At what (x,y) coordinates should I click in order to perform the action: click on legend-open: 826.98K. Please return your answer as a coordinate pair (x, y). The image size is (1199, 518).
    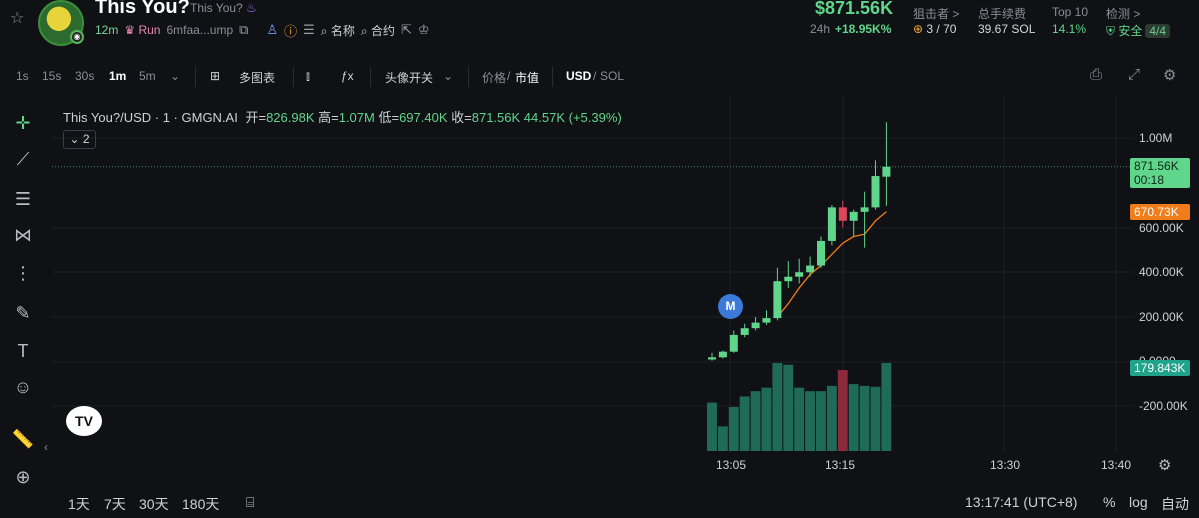
    Looking at the image, I should click on (290, 117).